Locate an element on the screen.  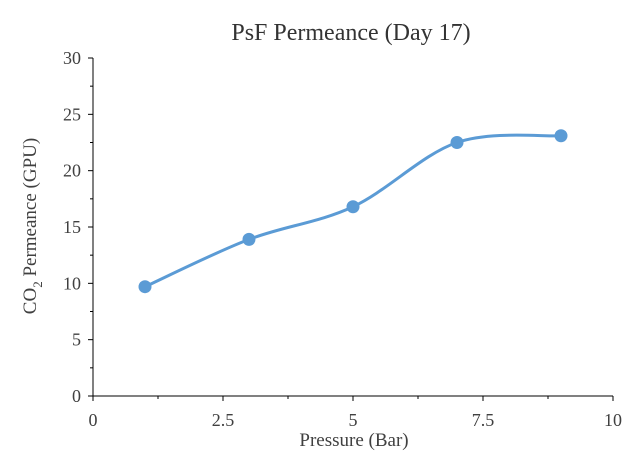
y-tick-label: 30 is located at coordinates (72, 58).